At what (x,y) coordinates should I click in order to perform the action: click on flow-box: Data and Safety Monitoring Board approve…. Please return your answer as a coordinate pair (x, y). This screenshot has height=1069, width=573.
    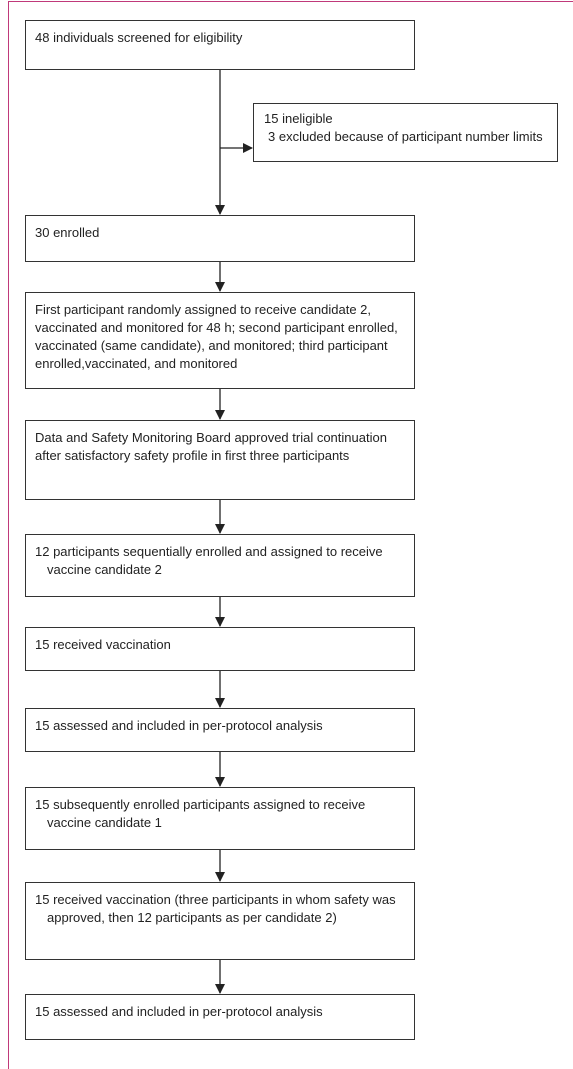
    Looking at the image, I should click on (220, 460).